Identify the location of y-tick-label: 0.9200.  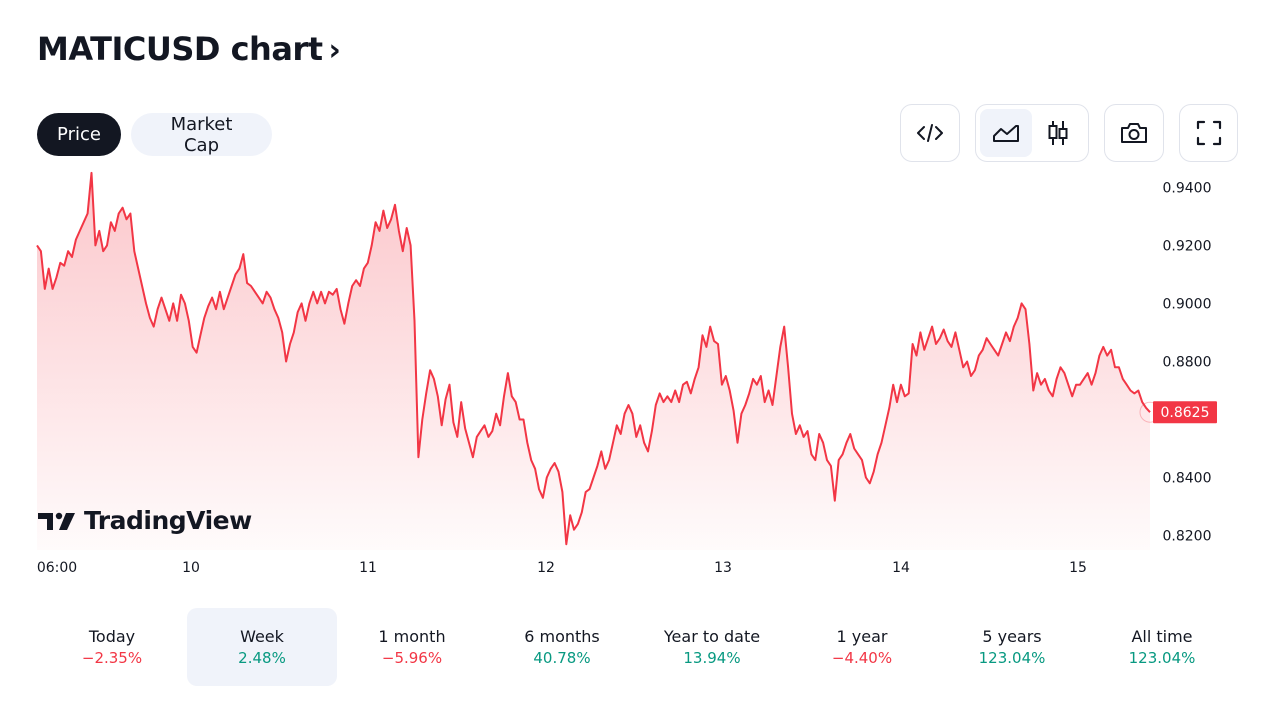
(1187, 246).